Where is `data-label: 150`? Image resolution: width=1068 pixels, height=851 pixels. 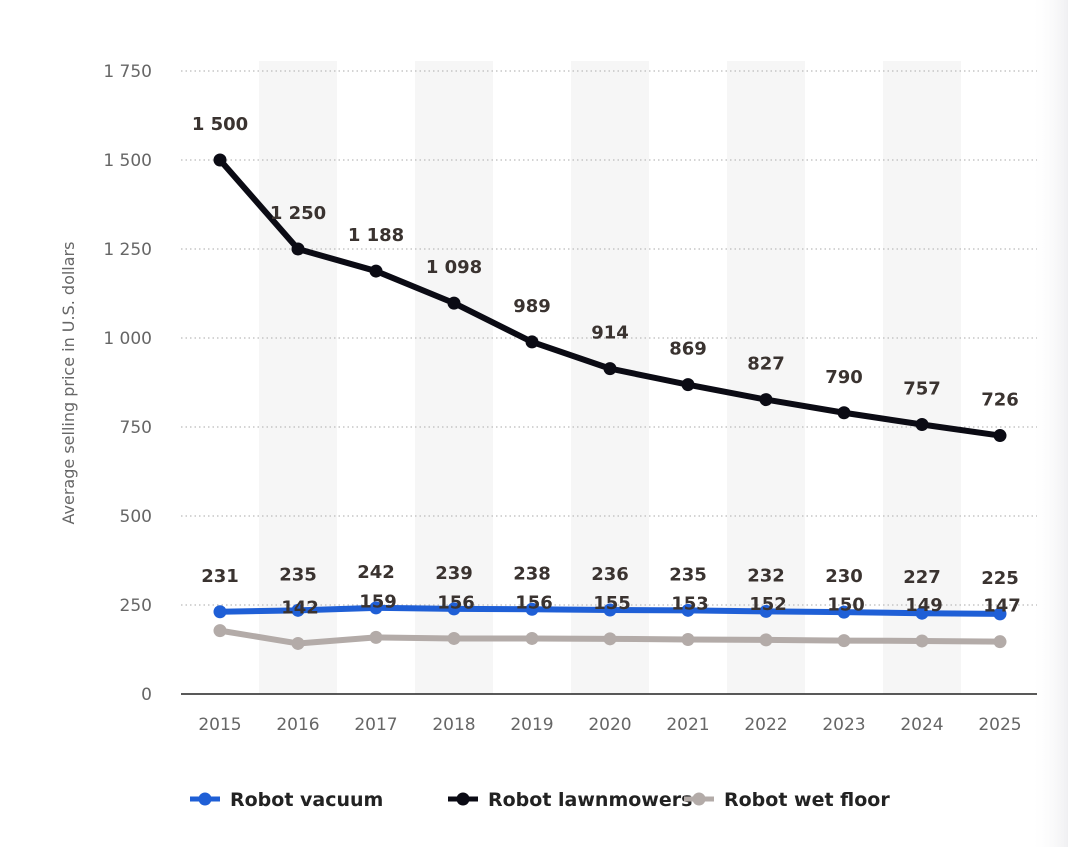
data-label: 150 is located at coordinates (846, 605).